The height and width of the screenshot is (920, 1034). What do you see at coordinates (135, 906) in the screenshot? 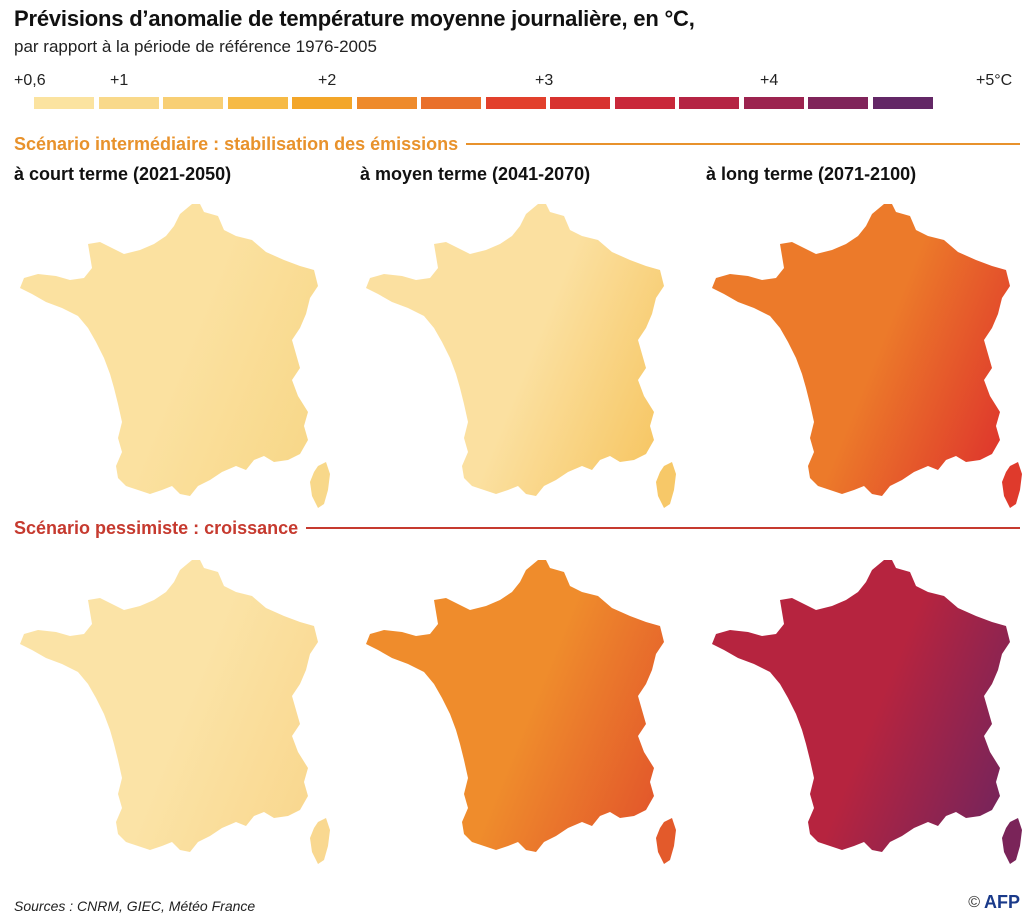
I see `source-note: Sources : CNRM, GIEC, Météo France` at bounding box center [135, 906].